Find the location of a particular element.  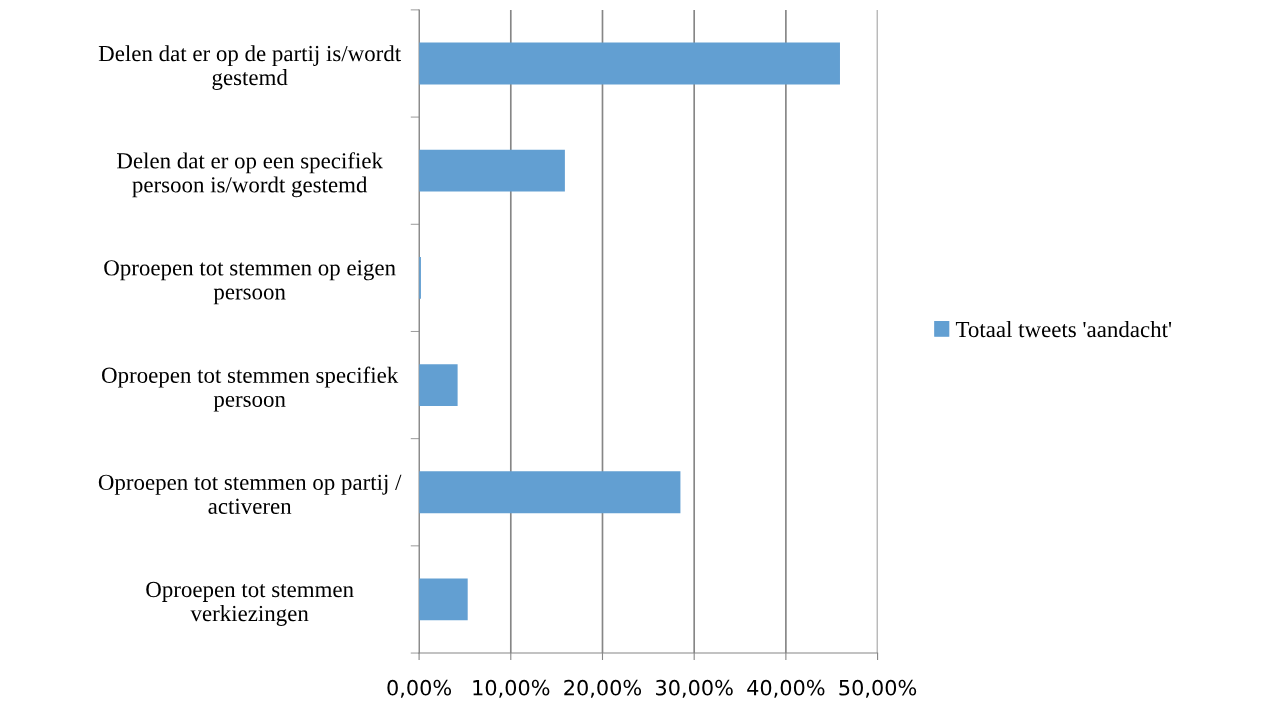

x-tick-label: 0,00% is located at coordinates (419, 688).